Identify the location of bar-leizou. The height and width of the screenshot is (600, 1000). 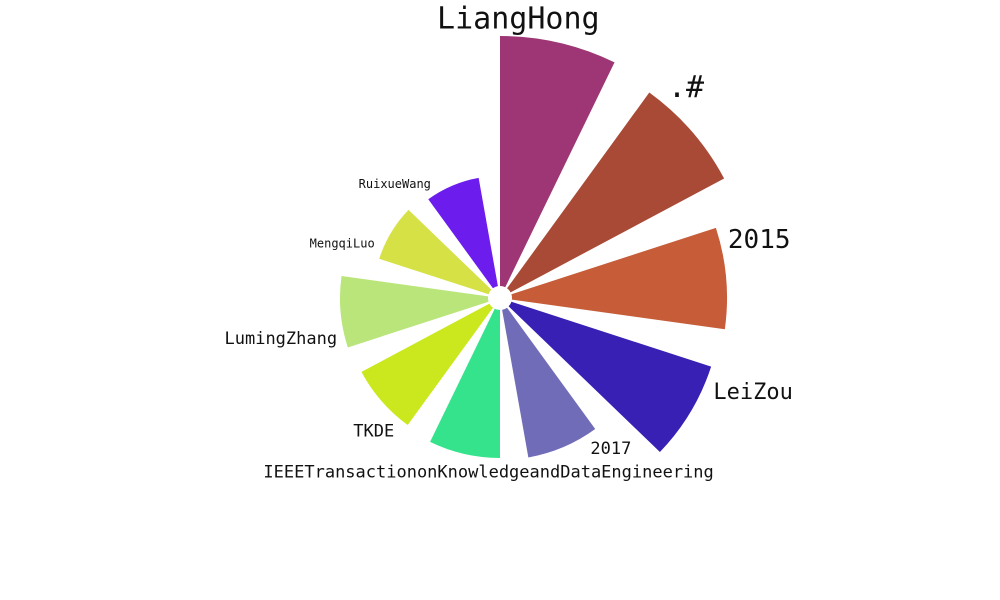
(610, 376).